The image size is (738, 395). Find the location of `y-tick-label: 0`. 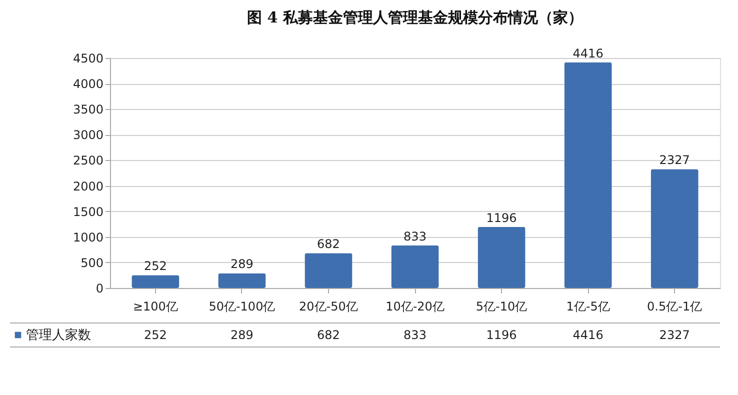

y-tick-label: 0 is located at coordinates (100, 289).